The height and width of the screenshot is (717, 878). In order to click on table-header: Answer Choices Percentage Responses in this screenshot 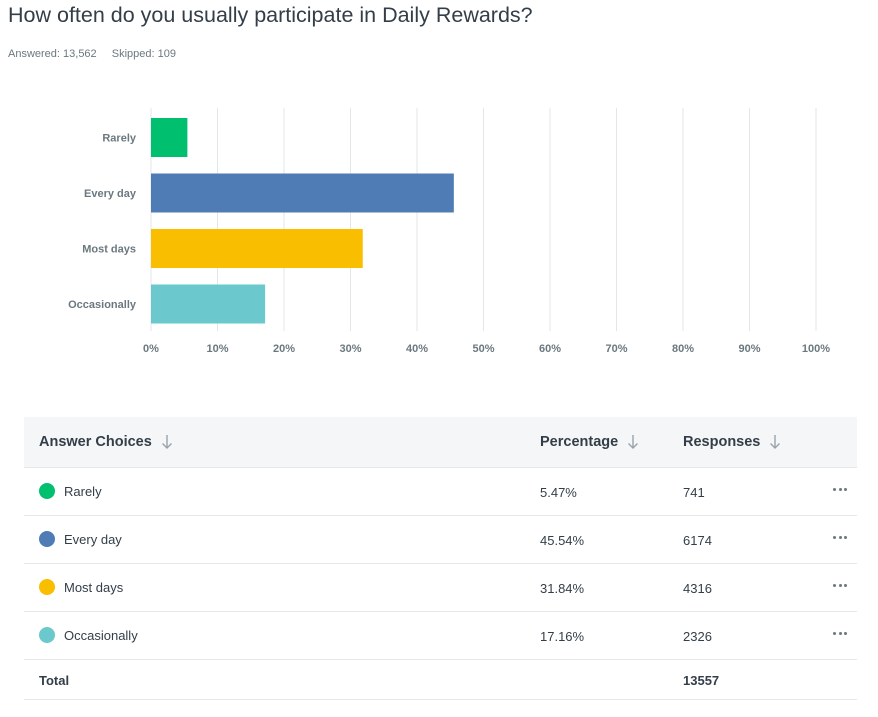, I will do `click(440, 442)`.